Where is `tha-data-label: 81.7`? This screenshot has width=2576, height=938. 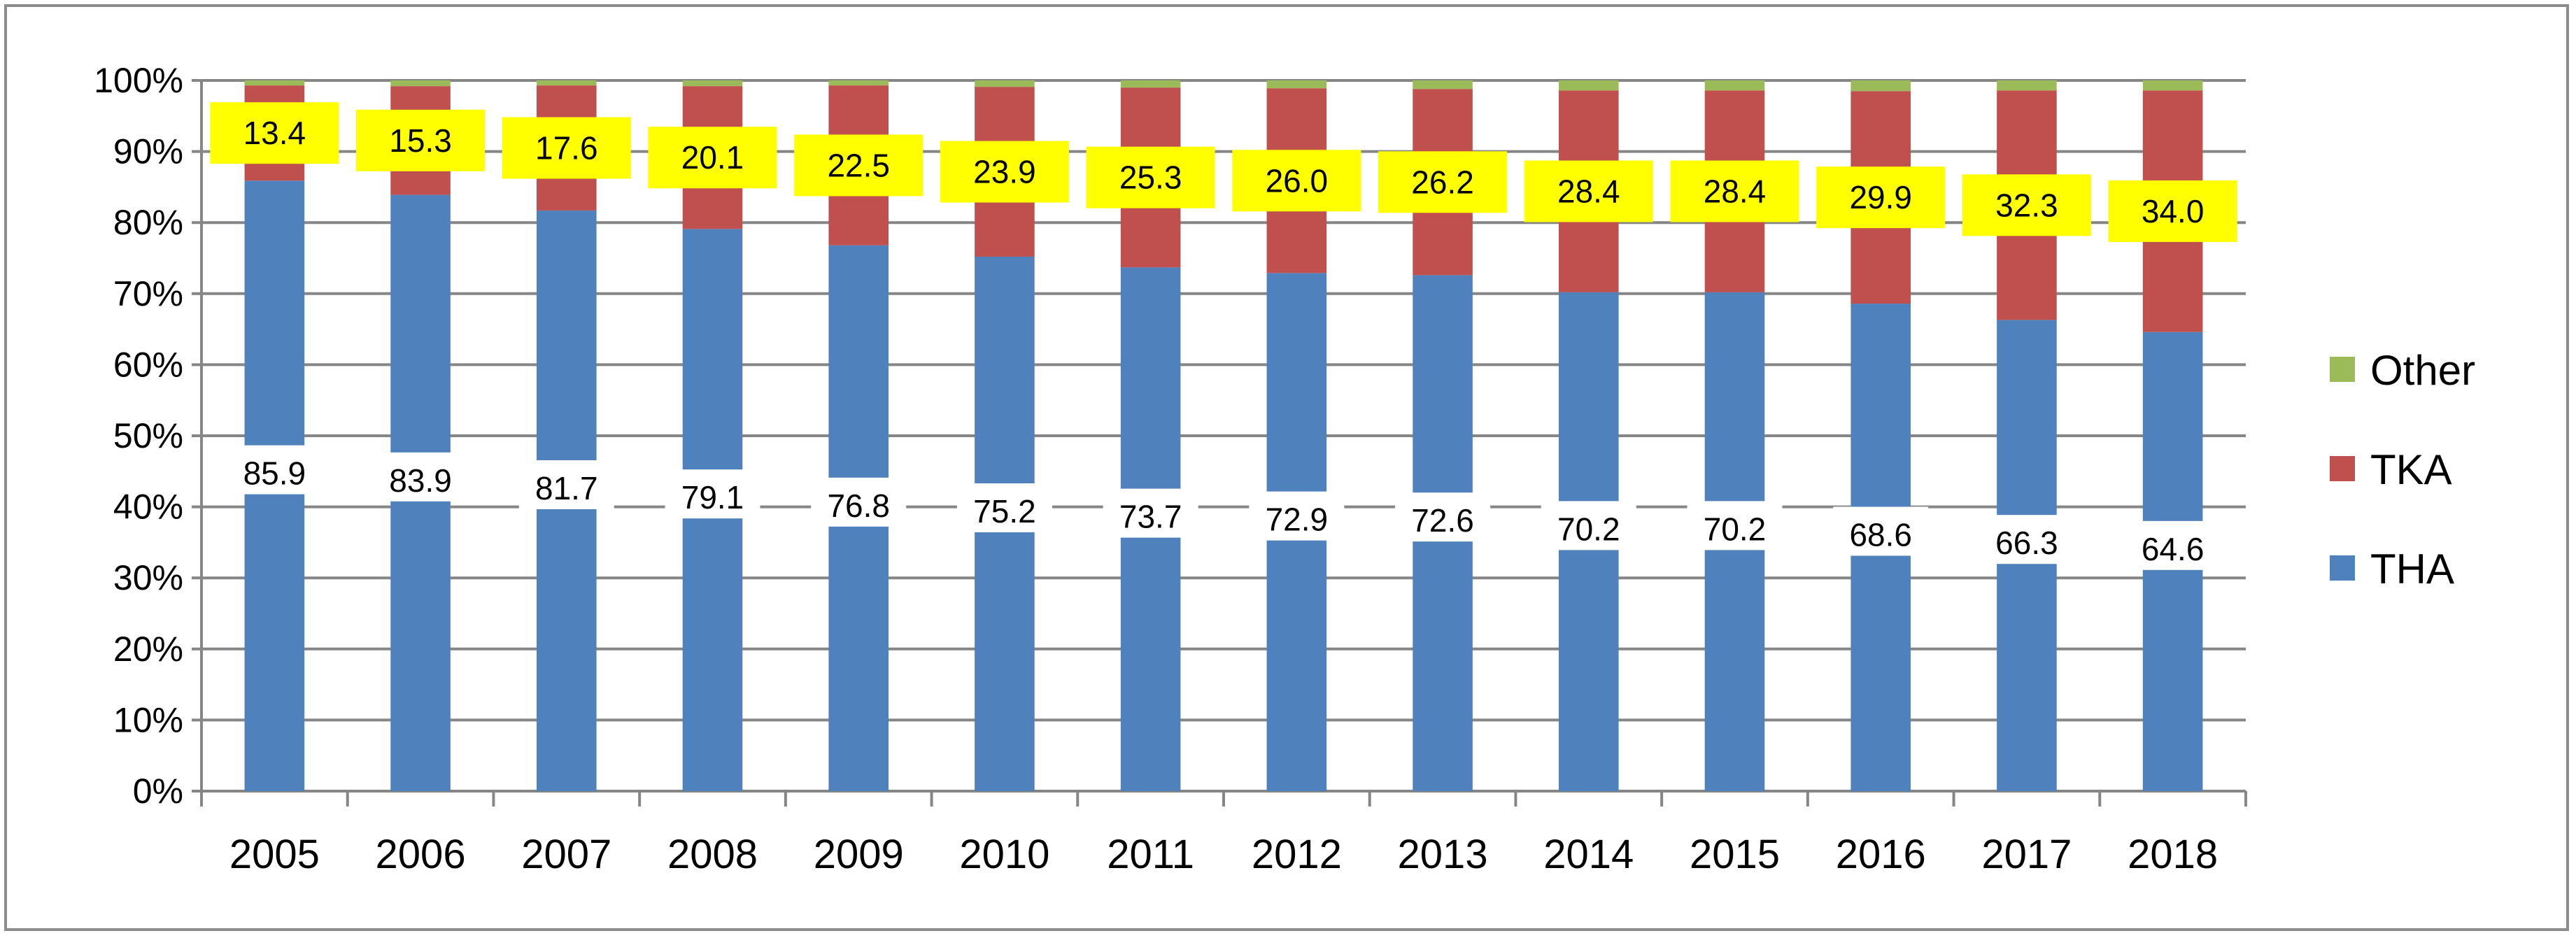 tha-data-label: 81.7 is located at coordinates (566, 488).